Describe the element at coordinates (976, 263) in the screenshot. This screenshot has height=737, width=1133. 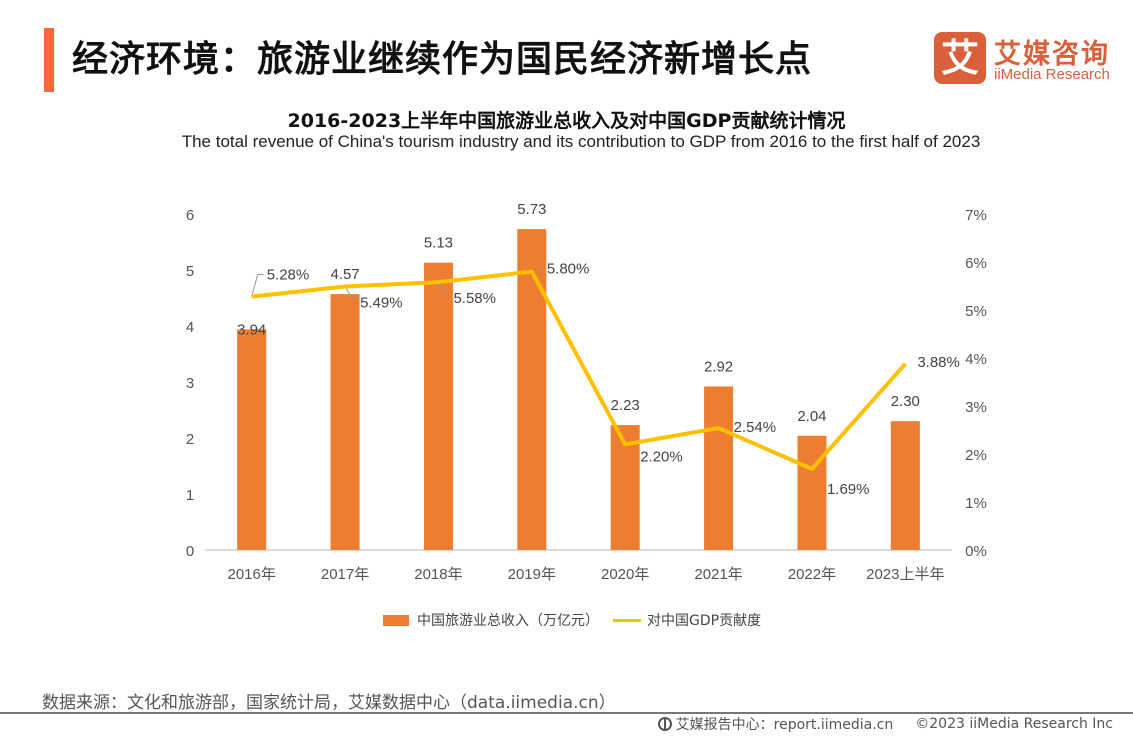
I see `y-right-tick-label: 6%` at that location.